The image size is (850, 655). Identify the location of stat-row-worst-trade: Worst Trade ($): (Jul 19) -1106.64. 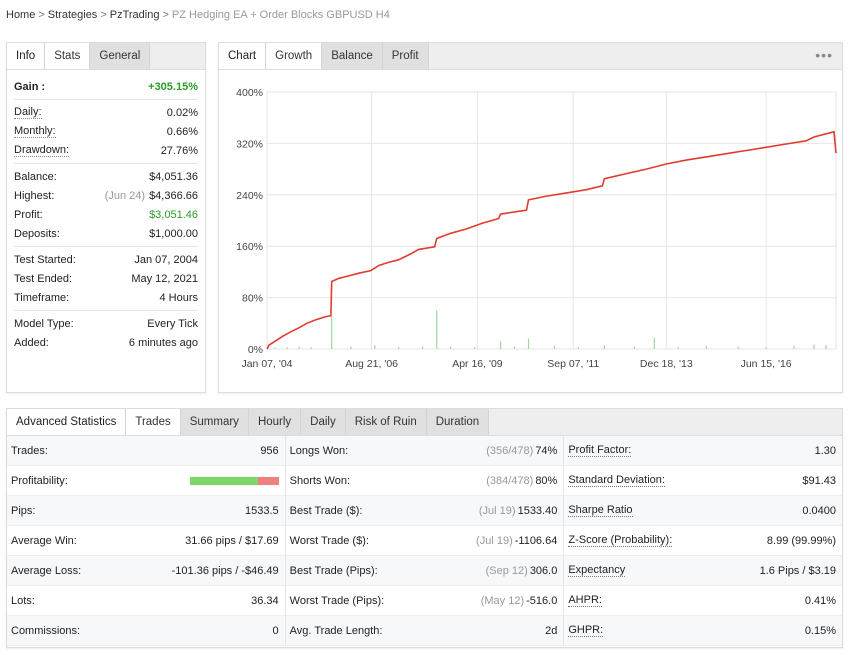
(424, 541).